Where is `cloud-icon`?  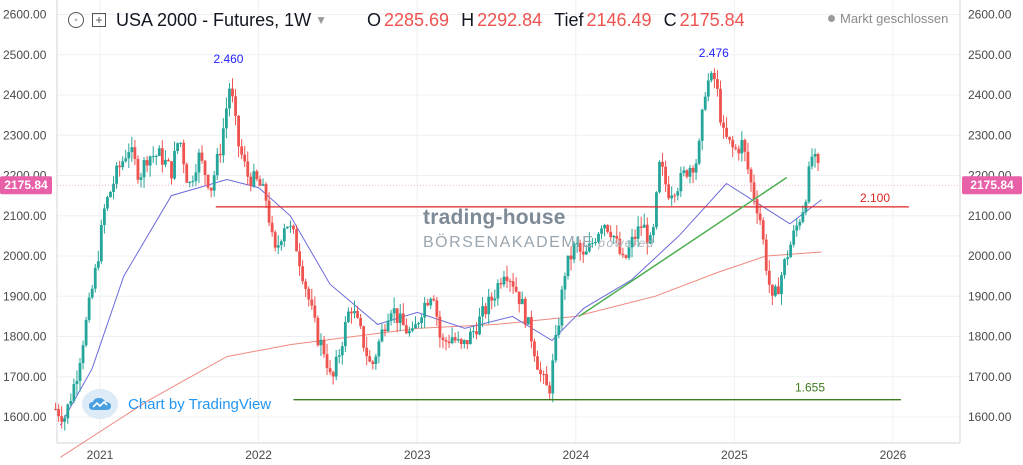 cloud-icon is located at coordinates (100, 404).